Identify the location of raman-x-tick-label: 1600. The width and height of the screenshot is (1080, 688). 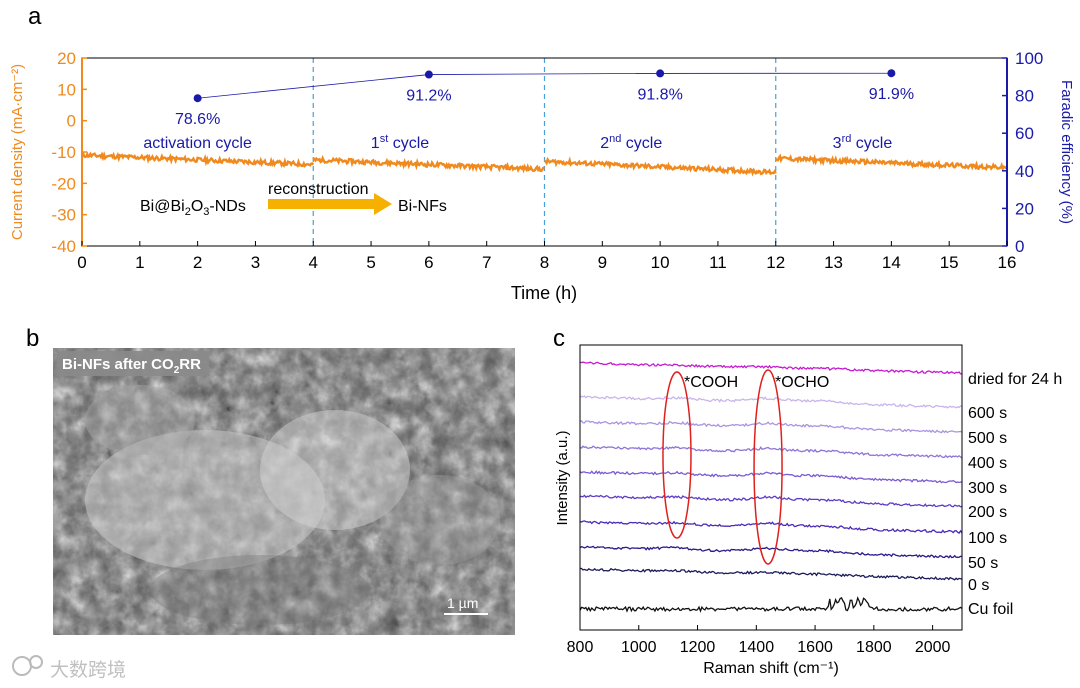
(815, 647).